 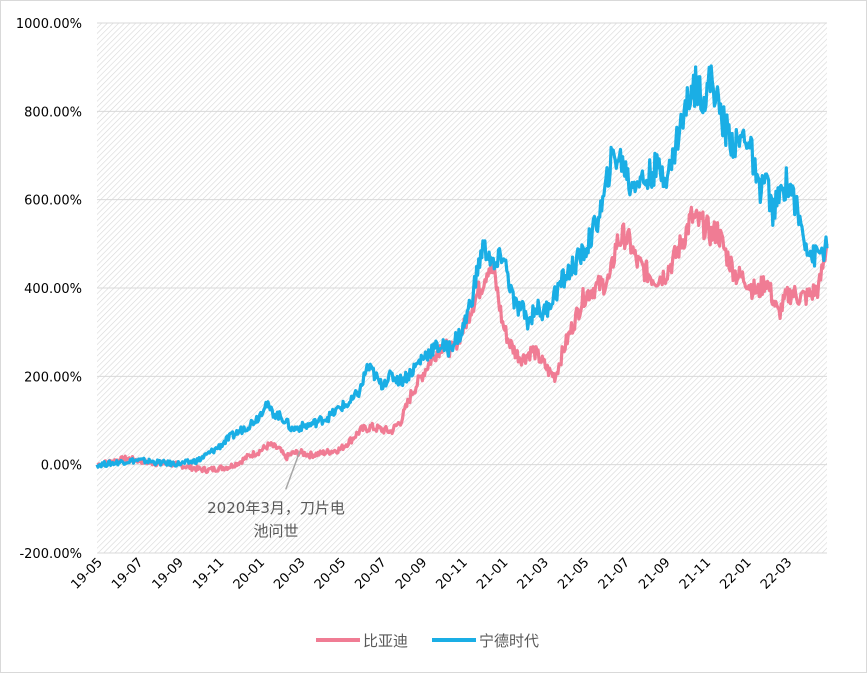 What do you see at coordinates (735, 573) in the screenshot?
I see `x-tick-label: 22-01` at bounding box center [735, 573].